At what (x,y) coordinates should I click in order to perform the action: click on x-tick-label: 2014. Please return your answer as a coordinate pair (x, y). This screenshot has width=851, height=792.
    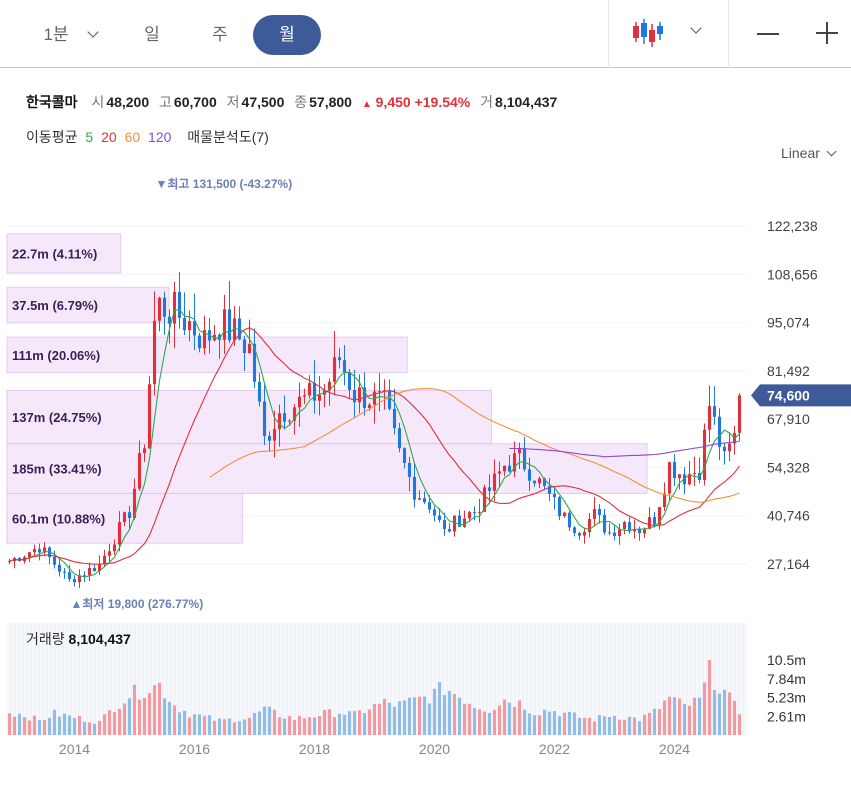
    Looking at the image, I should click on (74, 749).